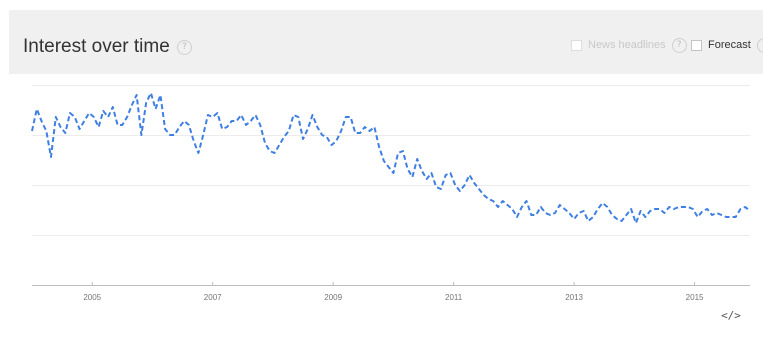 This screenshot has height=346, width=763. I want to click on forecast-option: Forecast ?, so click(727, 45).